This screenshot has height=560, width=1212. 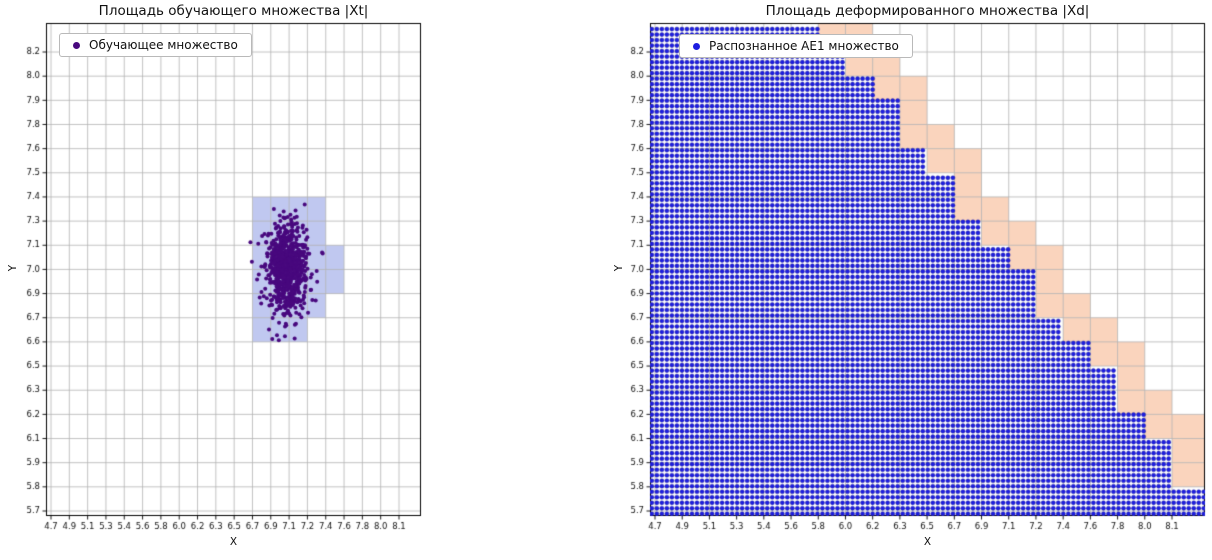 I want to click on left-legend: Обучающее множество, so click(x=155, y=45).